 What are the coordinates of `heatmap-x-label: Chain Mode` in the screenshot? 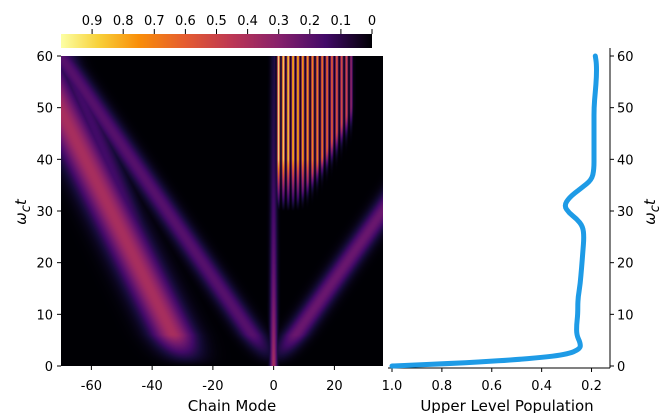 It's located at (232, 405).